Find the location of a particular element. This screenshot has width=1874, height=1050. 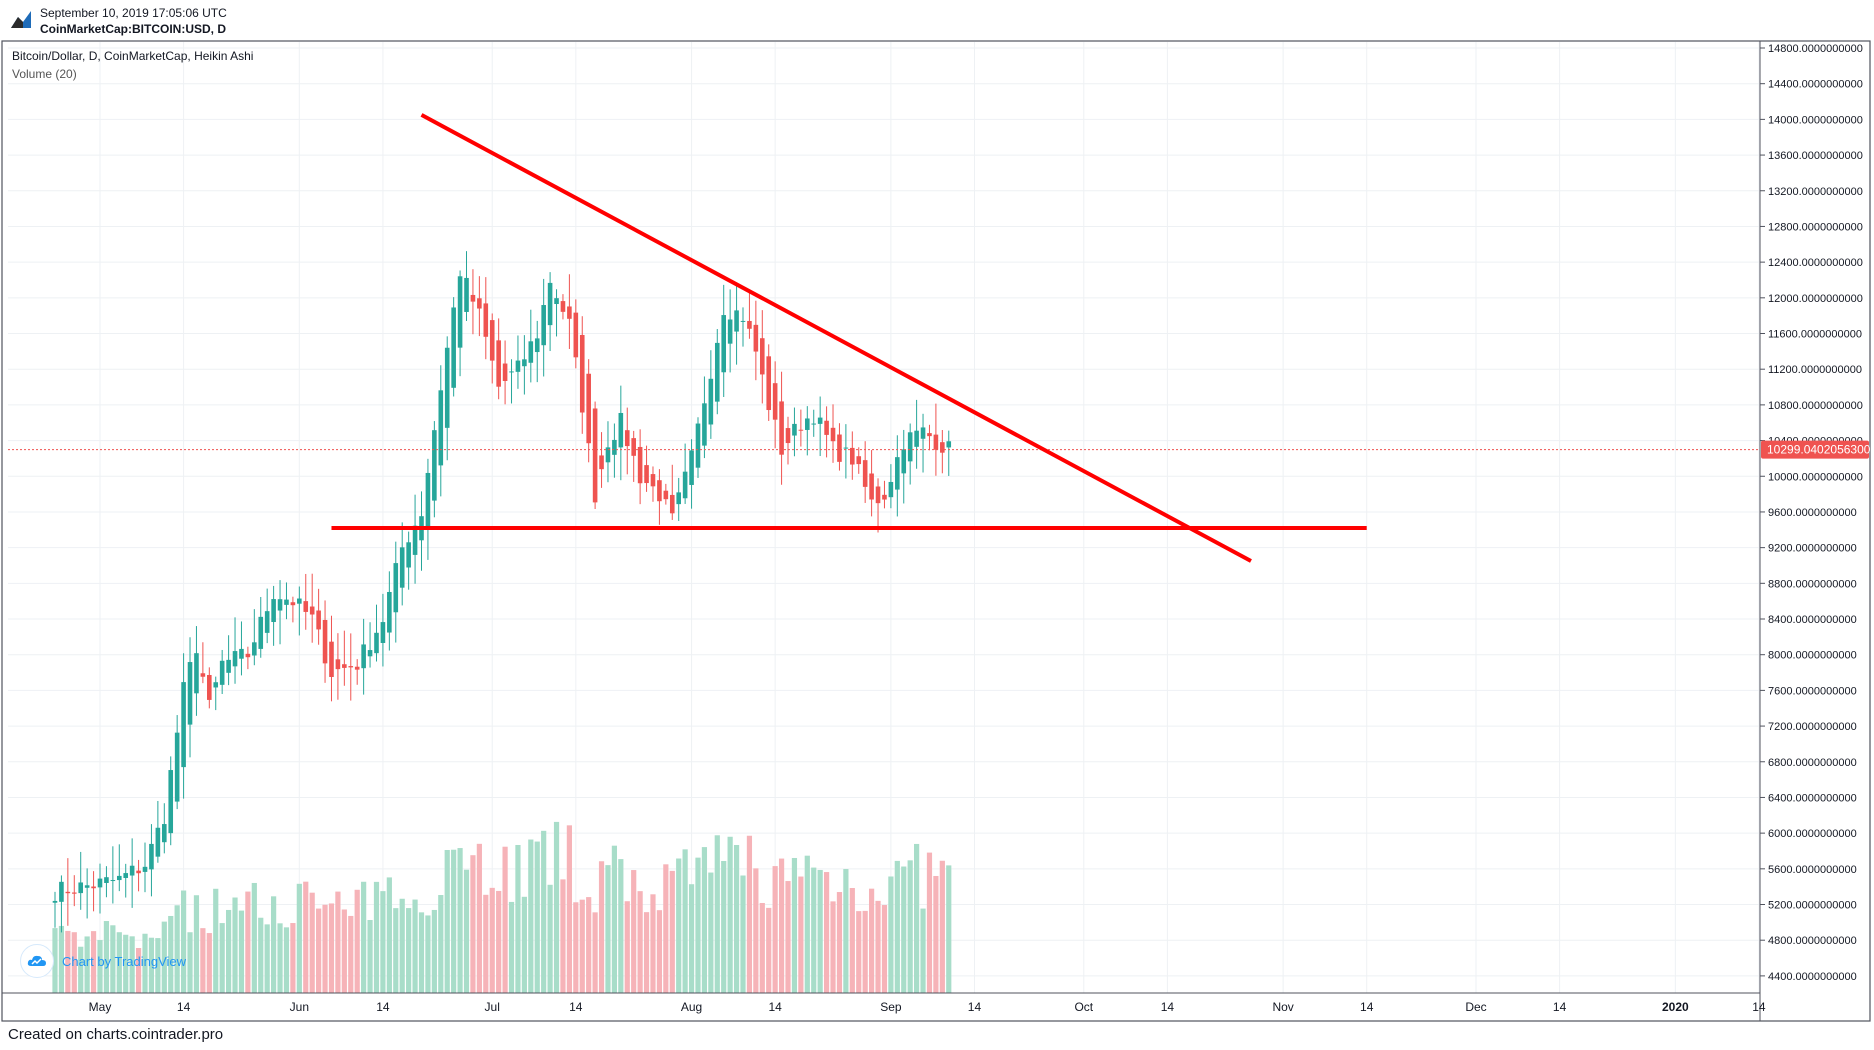

symbol-label: CoinMarketCap:BITCOIN:USD, D is located at coordinates (133, 29).